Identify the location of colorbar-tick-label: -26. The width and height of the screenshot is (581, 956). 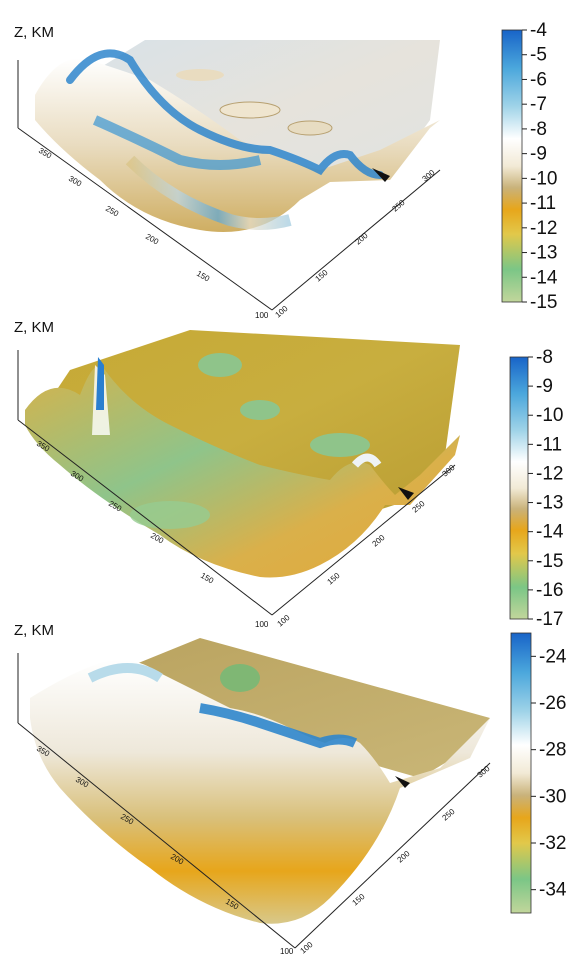
(552, 703).